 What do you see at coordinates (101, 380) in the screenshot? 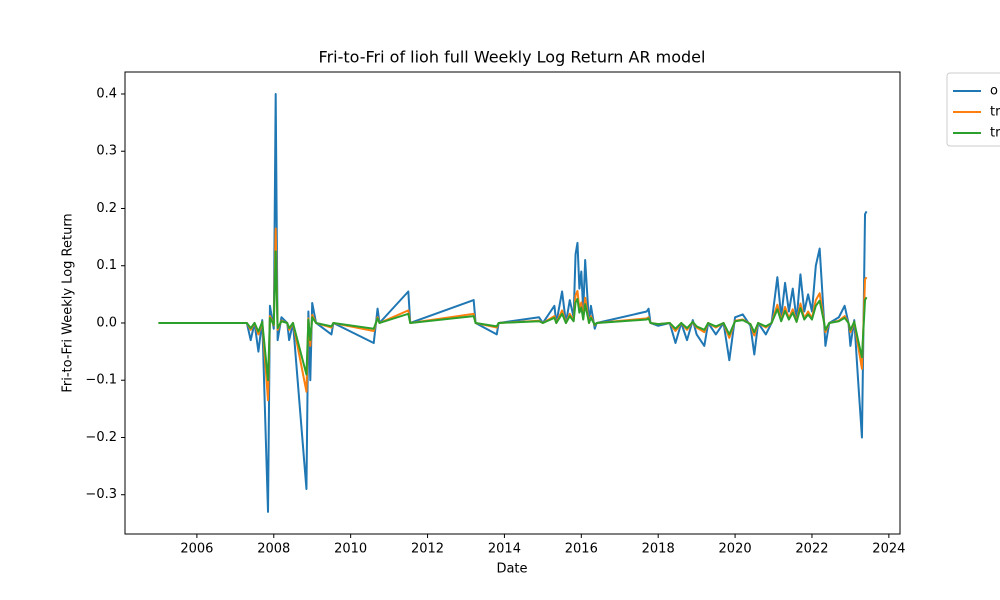
I see `y-tick-label: −0.1` at bounding box center [101, 380].